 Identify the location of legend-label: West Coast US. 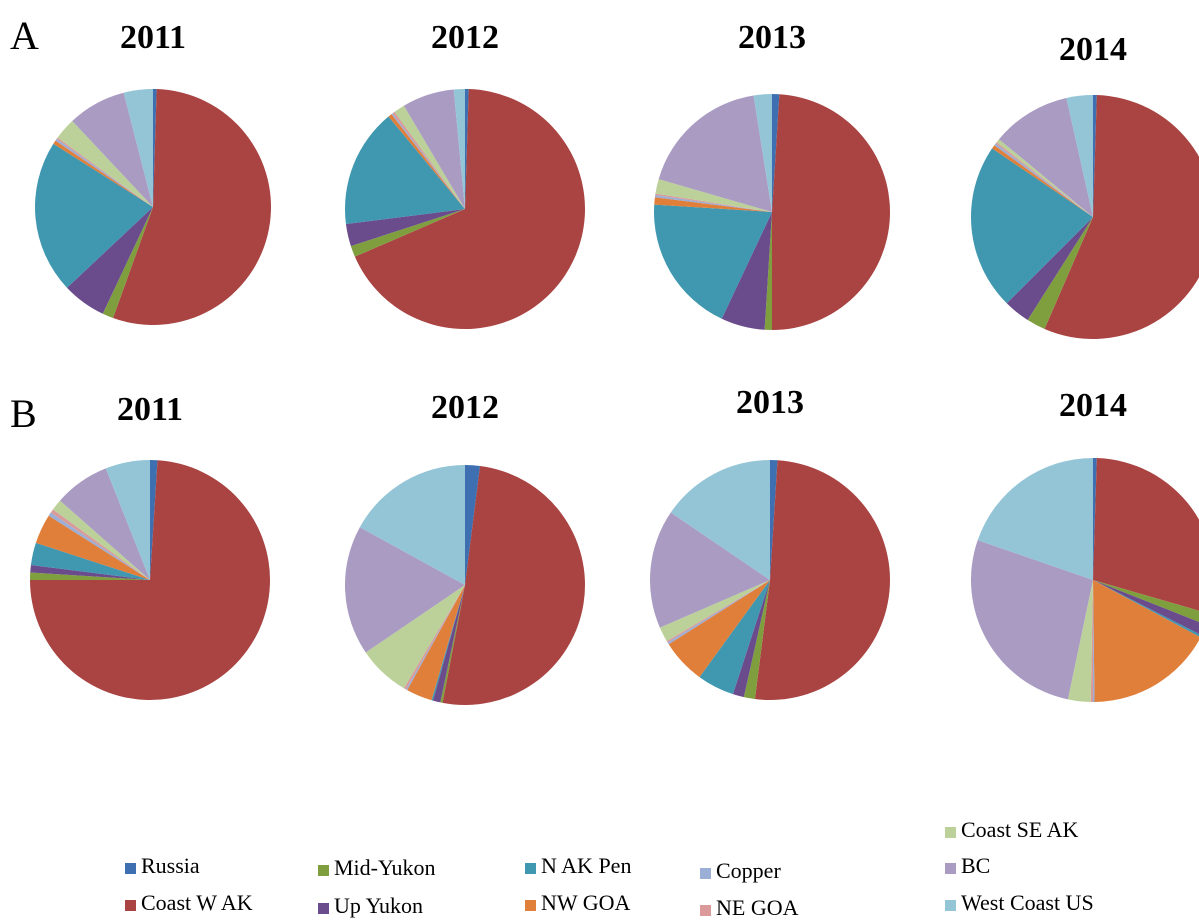
(1027, 902).